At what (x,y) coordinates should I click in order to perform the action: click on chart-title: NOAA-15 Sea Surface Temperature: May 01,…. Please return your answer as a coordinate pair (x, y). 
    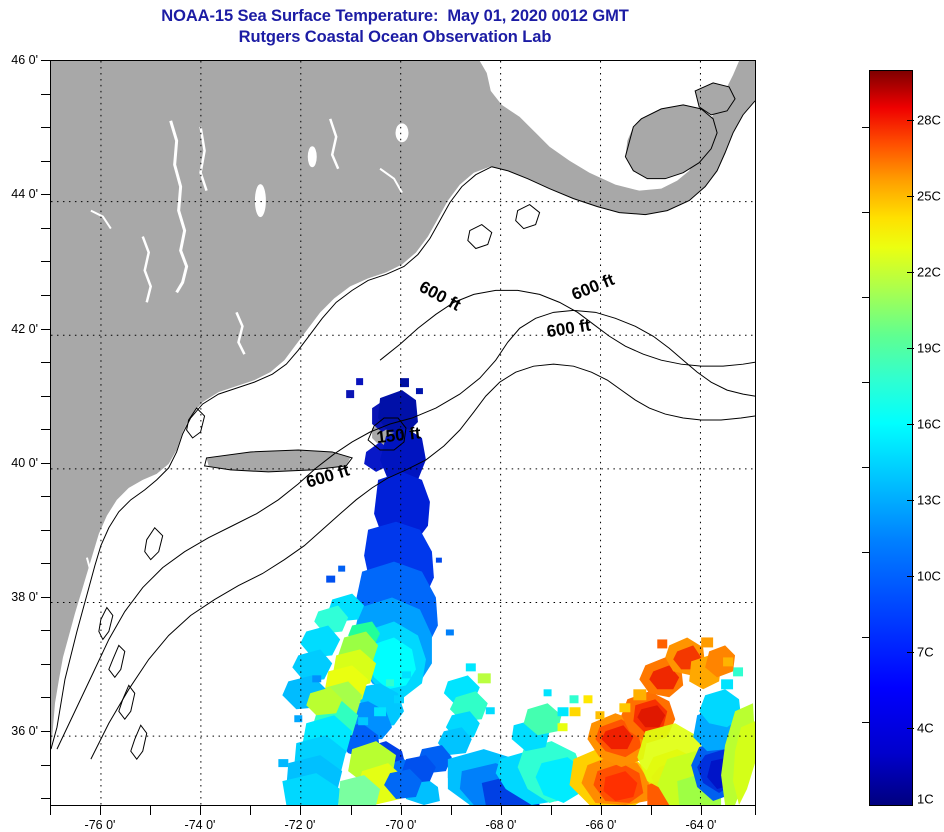
    Looking at the image, I should click on (395, 27).